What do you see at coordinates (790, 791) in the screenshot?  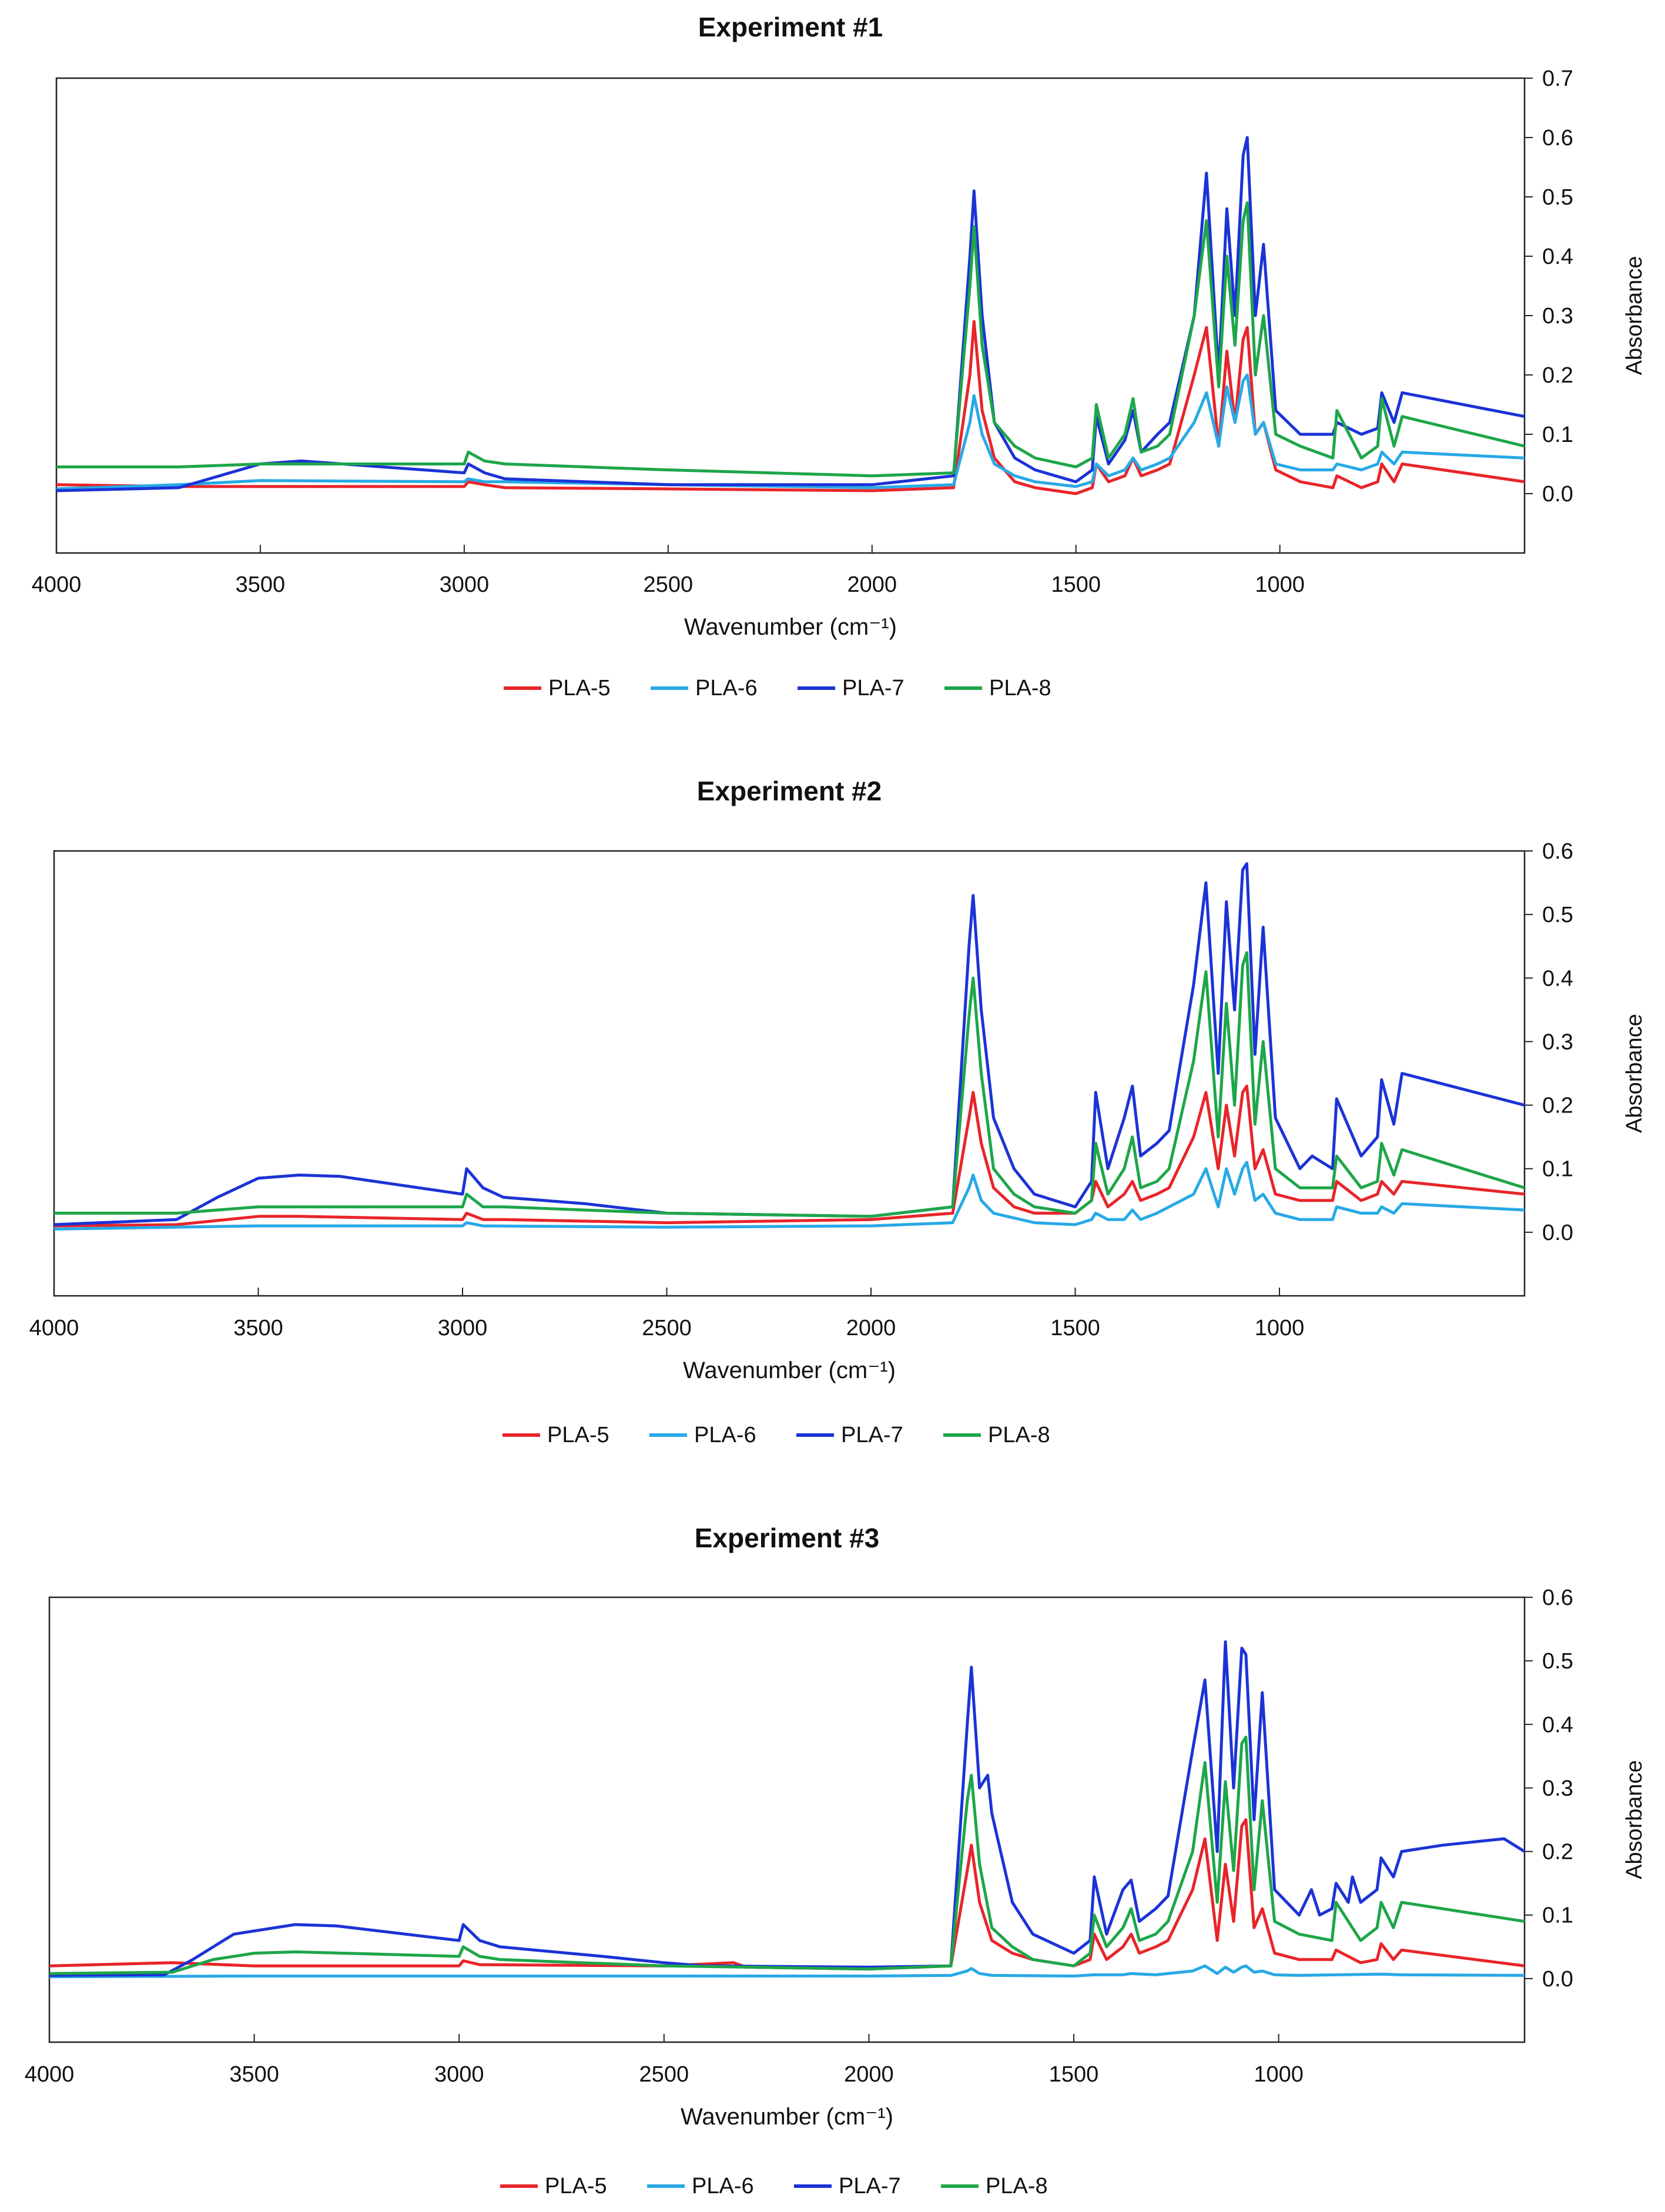 I see `chart-title: Experiment #2` at bounding box center [790, 791].